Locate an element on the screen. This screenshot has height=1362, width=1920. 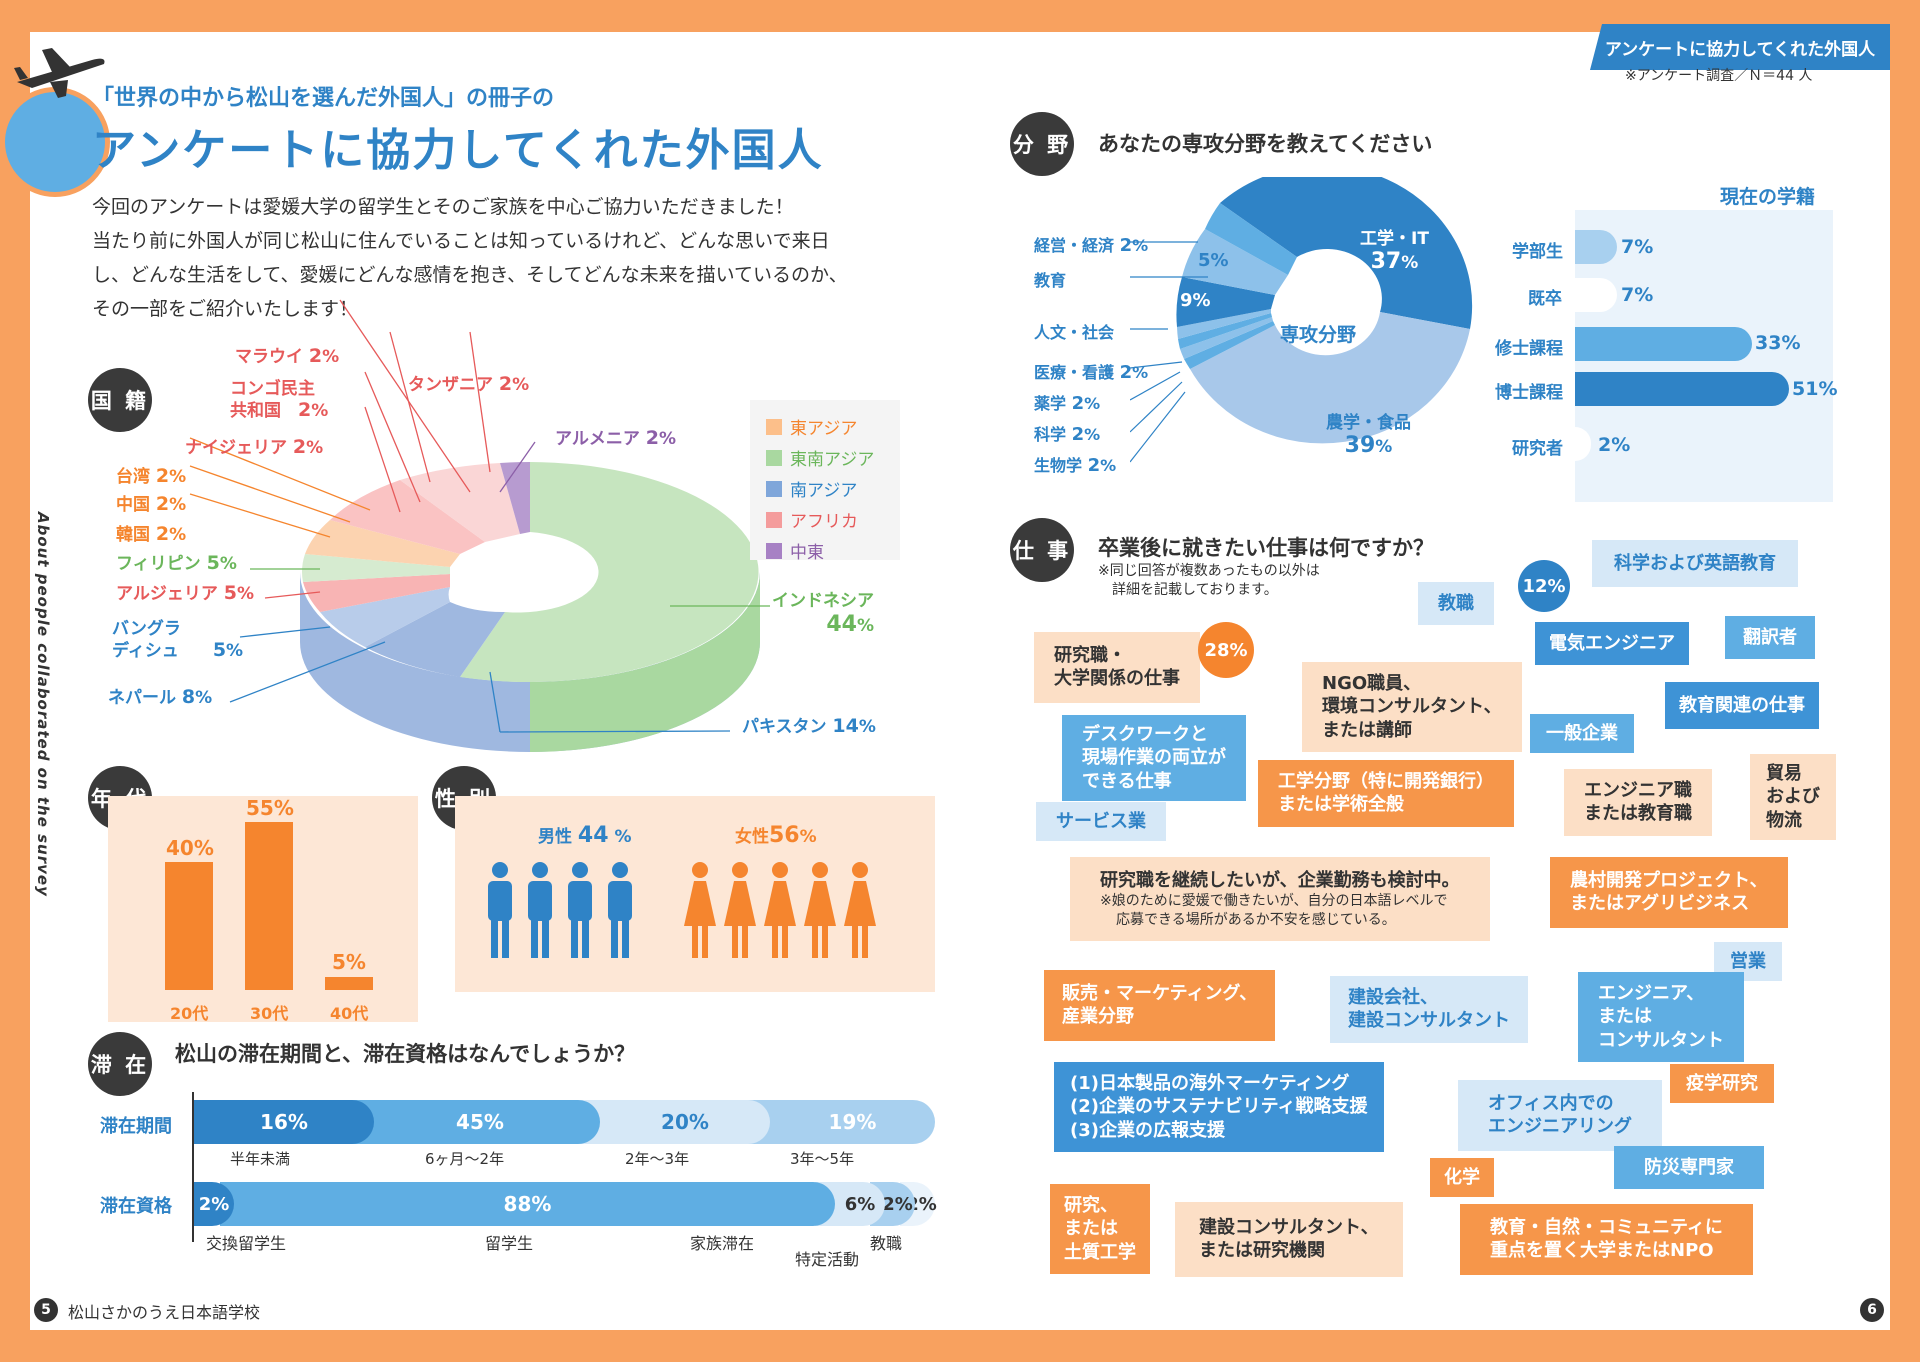
age-cat-30: 30代 is located at coordinates (269, 1013).